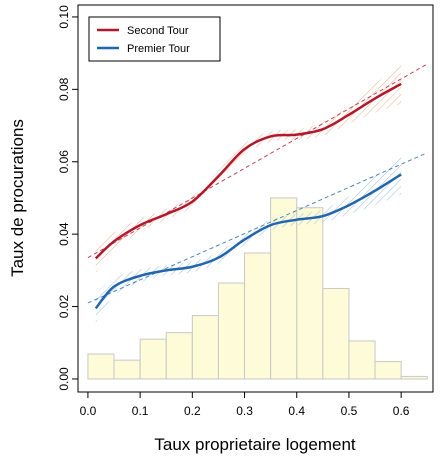  What do you see at coordinates (88, 411) in the screenshot?
I see `x-tick-label: 0.0` at bounding box center [88, 411].